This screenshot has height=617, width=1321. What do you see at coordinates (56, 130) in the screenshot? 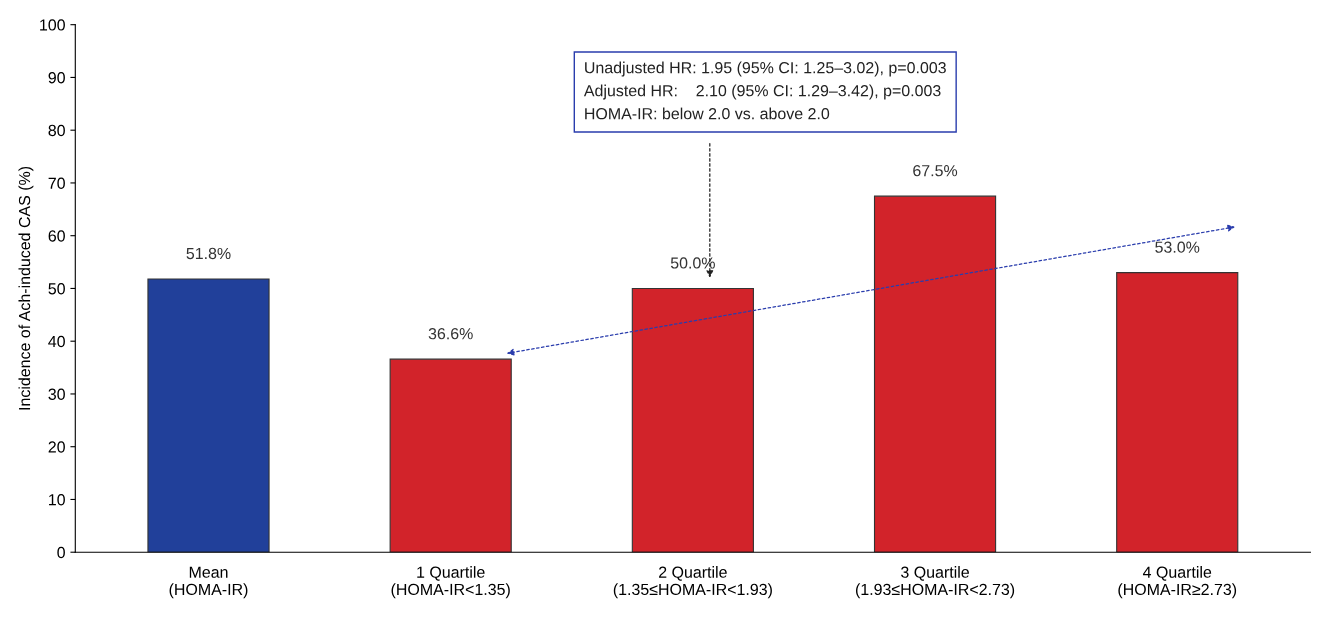
I see `y-tick-label: 80` at bounding box center [56, 130].